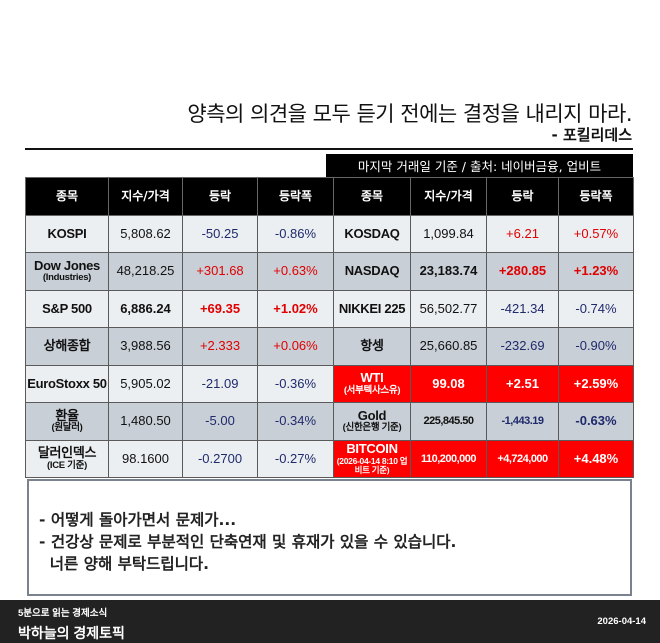  What do you see at coordinates (145, 458) in the screenshot?
I see `price-value: 98.1600` at bounding box center [145, 458].